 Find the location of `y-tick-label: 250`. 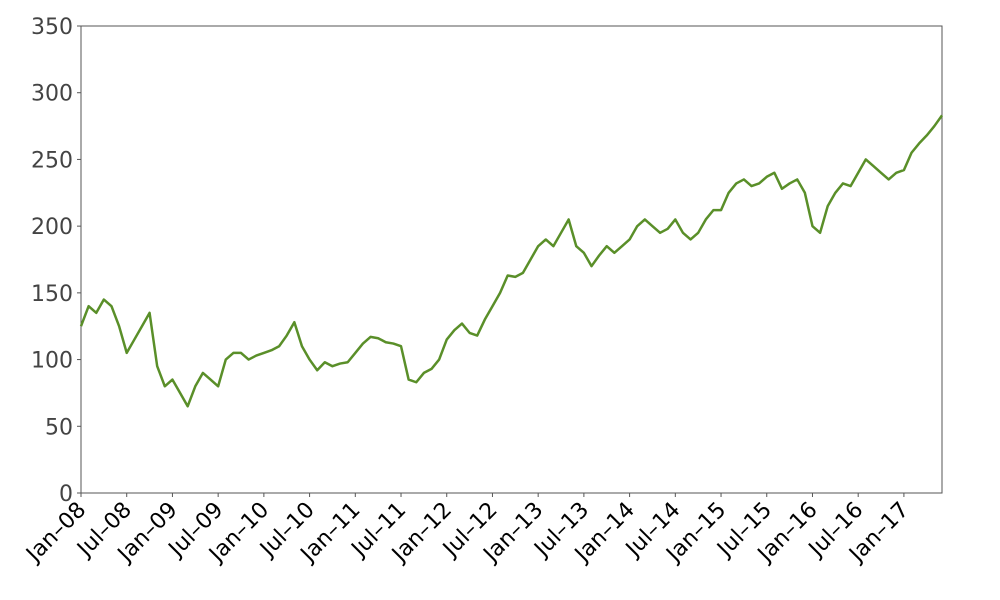

y-tick-label: 250 is located at coordinates (52, 160).